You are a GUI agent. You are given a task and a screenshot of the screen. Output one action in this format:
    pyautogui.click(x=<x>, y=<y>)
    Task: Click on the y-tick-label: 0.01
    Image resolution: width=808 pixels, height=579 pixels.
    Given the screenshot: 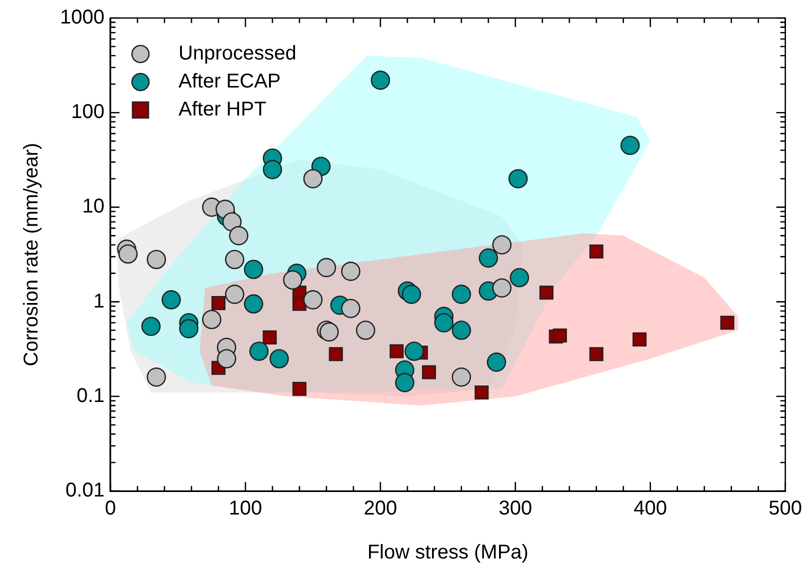 What is the action you would take?
    pyautogui.click(x=85, y=491)
    